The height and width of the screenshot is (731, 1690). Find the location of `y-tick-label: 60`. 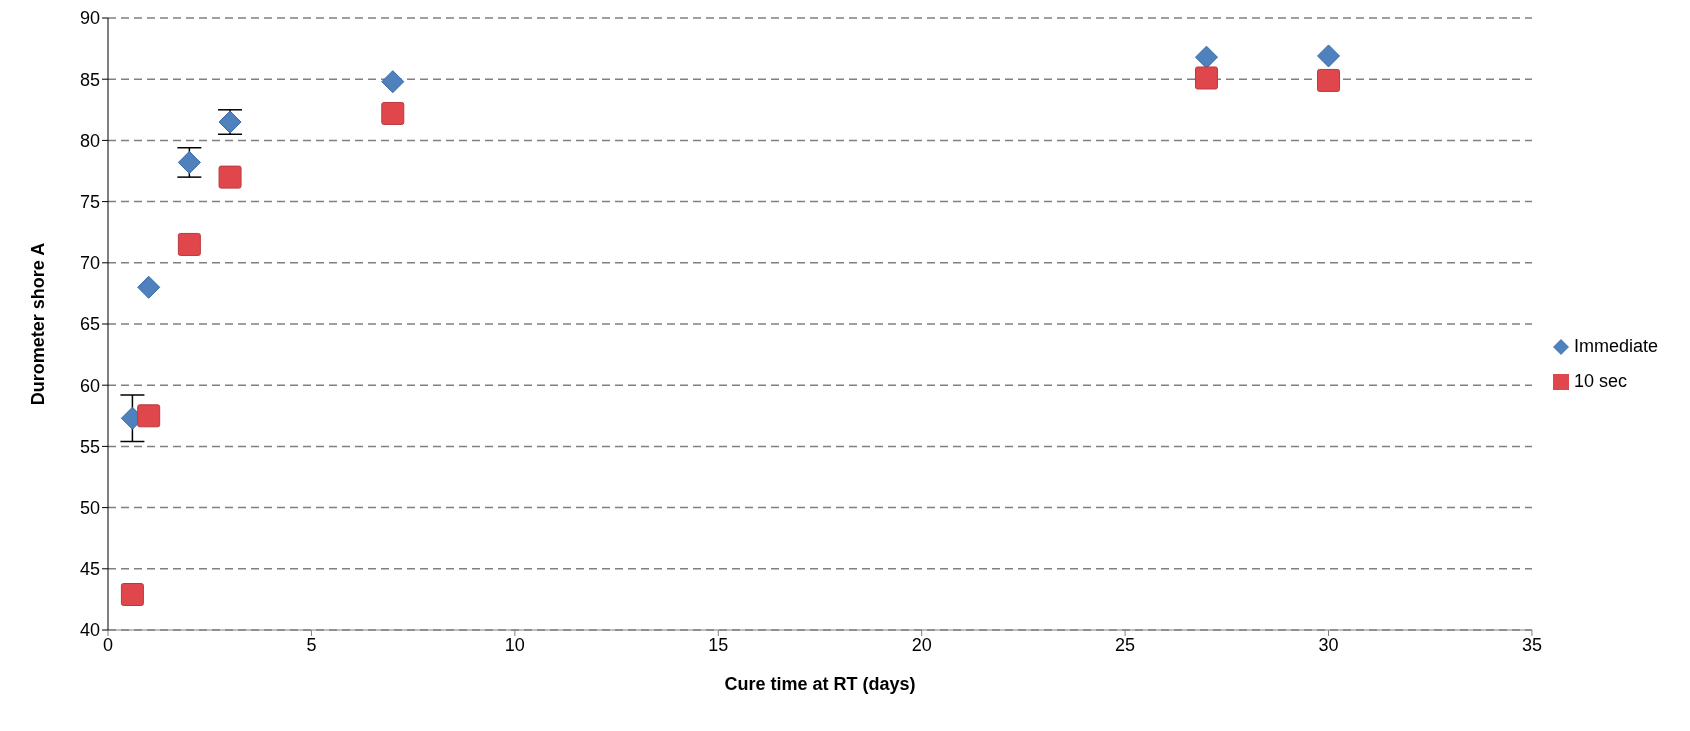

y-tick-label: 60 is located at coordinates (89, 385).